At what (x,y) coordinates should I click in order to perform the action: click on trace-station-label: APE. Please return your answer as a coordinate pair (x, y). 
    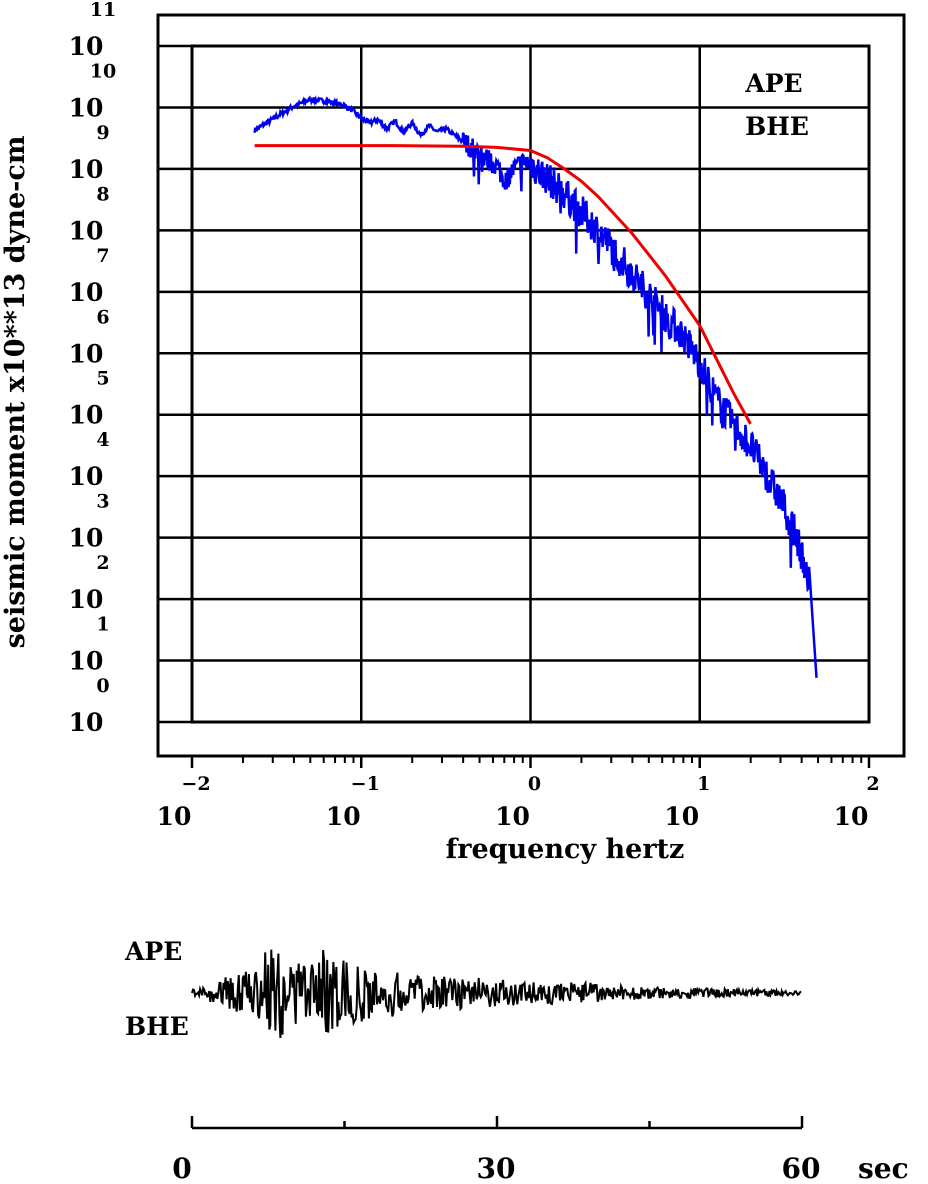
    Looking at the image, I should click on (153, 951).